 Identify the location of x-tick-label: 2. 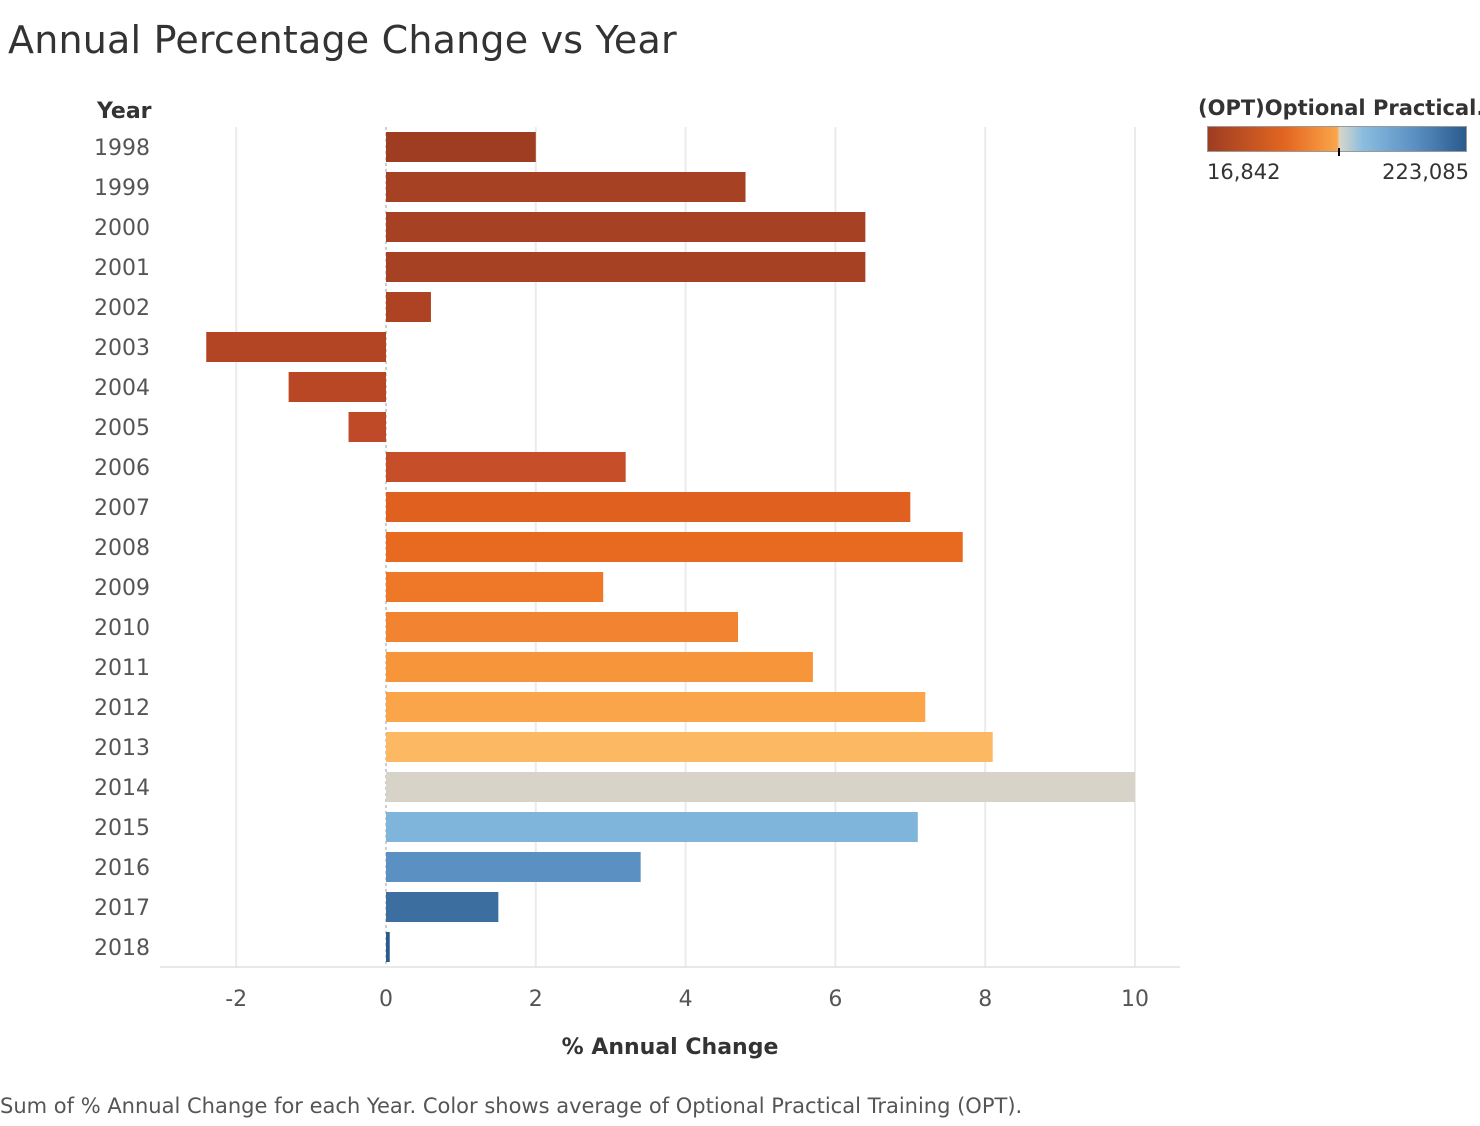
(536, 999).